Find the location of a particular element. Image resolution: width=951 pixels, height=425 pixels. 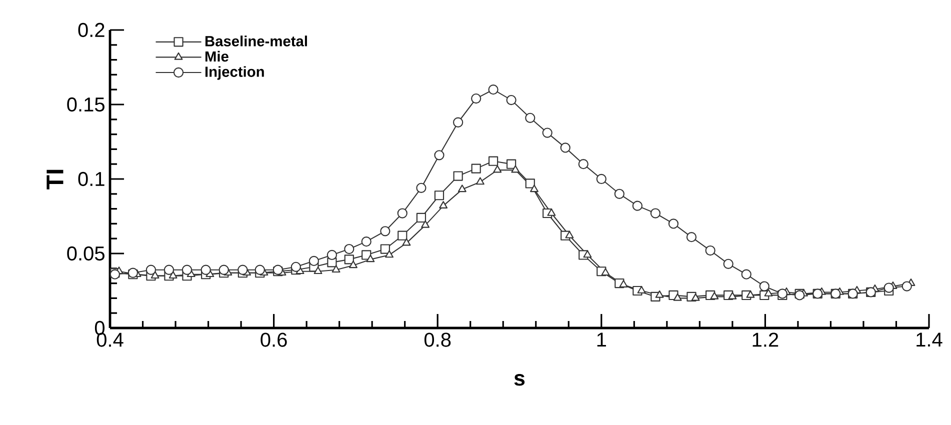

y-tick-label: 0.2 is located at coordinates (91, 30).